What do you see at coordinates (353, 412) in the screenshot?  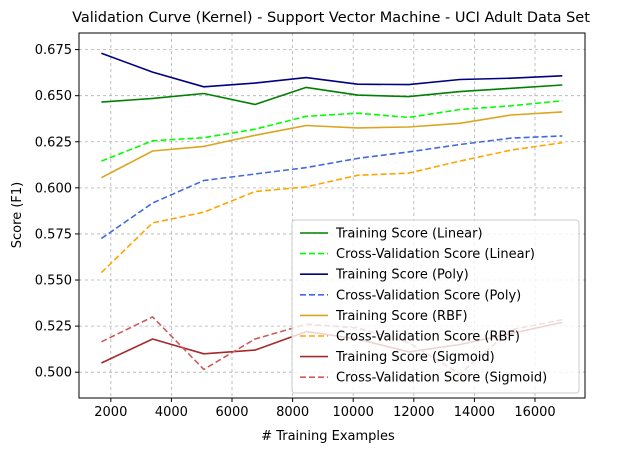 I see `x-tick-label: 10000` at bounding box center [353, 412].